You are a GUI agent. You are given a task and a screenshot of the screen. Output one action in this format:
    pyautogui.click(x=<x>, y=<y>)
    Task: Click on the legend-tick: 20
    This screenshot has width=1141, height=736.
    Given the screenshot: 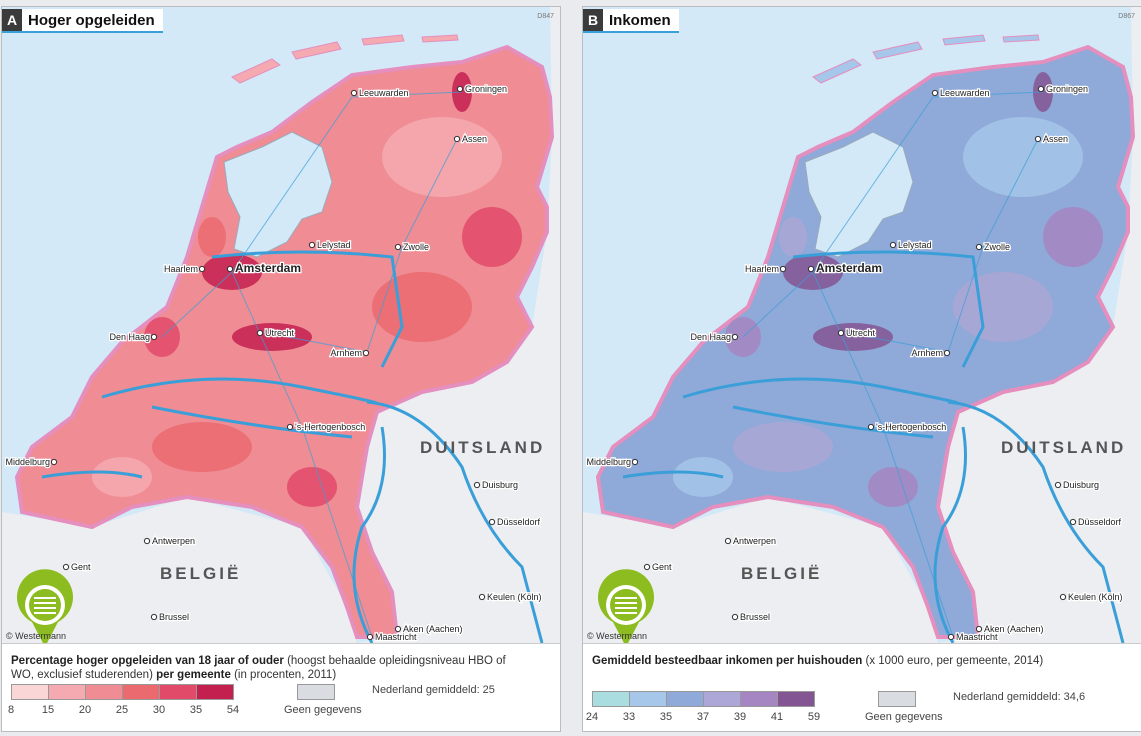 What is the action you would take?
    pyautogui.click(x=85, y=710)
    